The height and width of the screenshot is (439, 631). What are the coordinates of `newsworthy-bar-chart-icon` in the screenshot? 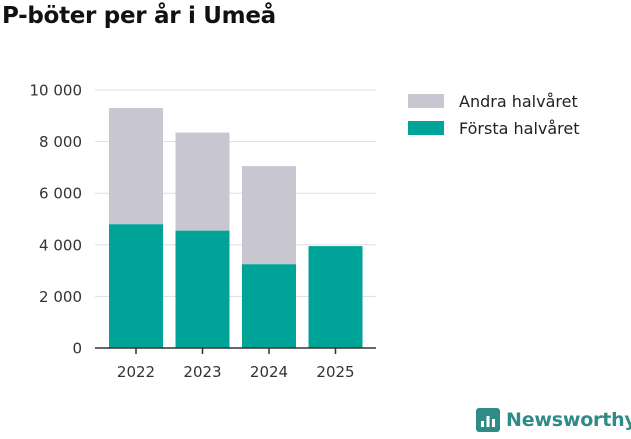 It's located at (488, 420).